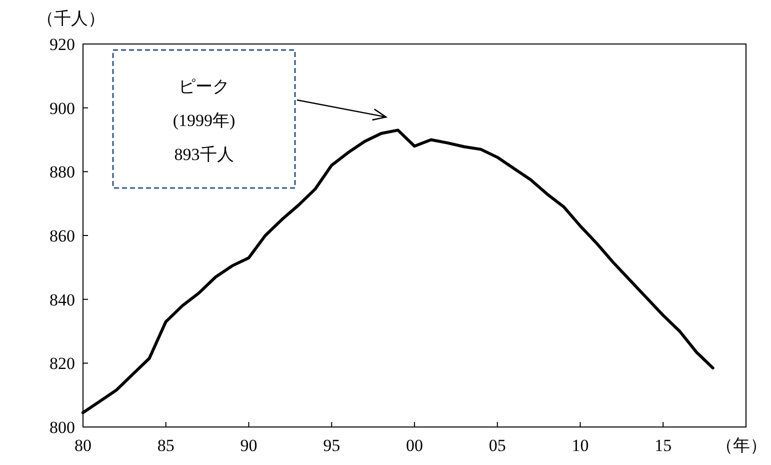 The image size is (771, 465). What do you see at coordinates (71, 18) in the screenshot?
I see `y-axis-title: （千人）` at bounding box center [71, 18].